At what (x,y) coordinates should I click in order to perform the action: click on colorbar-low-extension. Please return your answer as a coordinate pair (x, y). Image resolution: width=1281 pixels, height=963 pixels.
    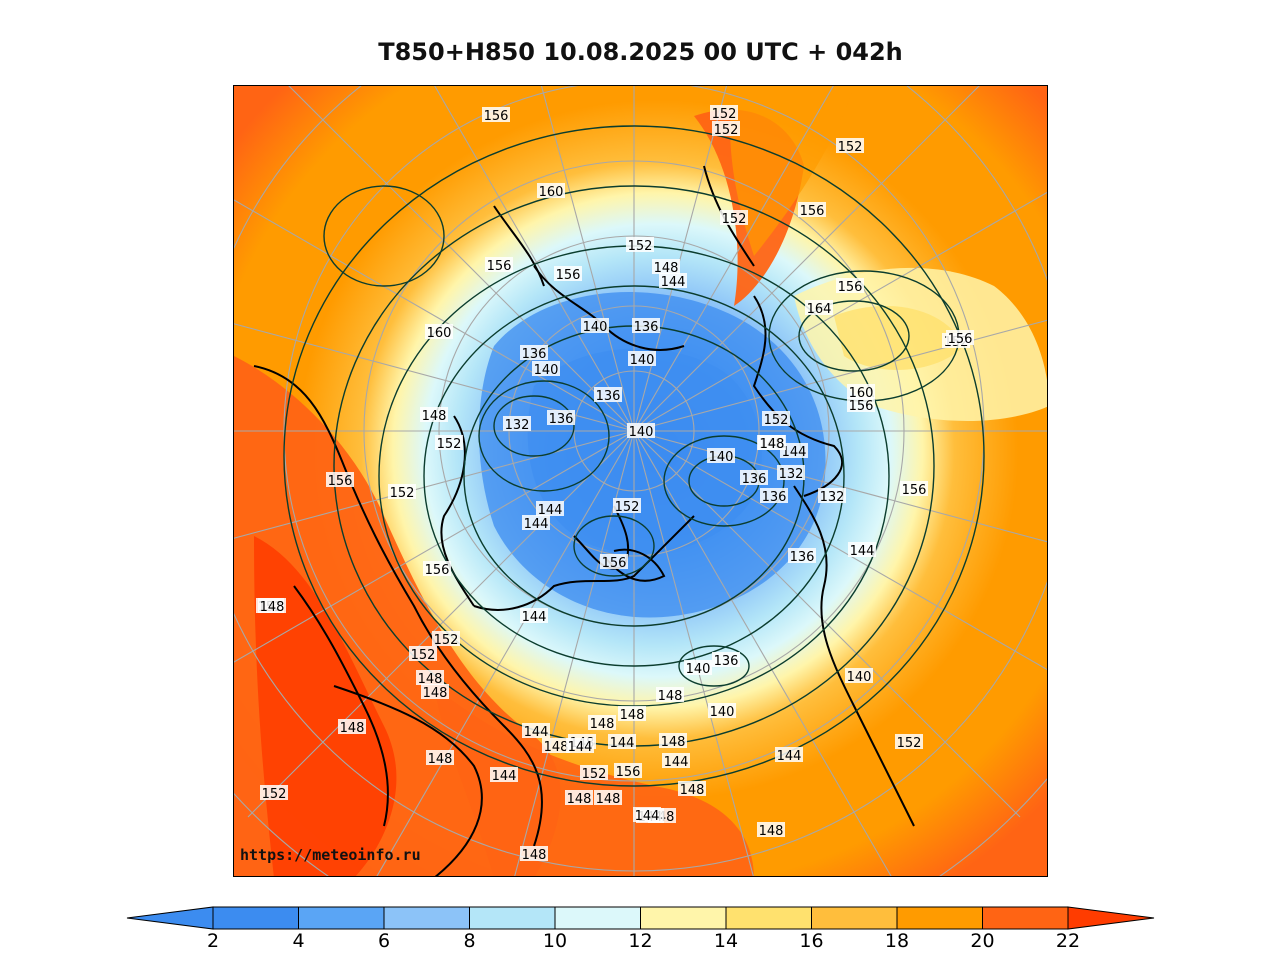
    Looking at the image, I should click on (170, 918).